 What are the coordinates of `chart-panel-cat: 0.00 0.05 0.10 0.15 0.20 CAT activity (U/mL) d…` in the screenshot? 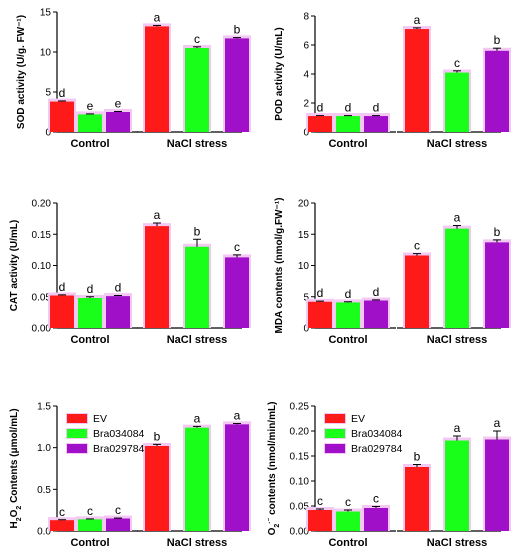 It's located at (130, 272).